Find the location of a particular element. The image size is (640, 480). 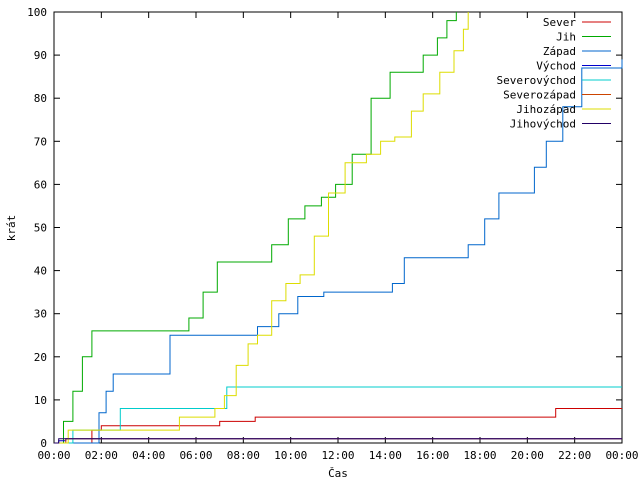

legend-label: Severovýchod is located at coordinates (536, 80).